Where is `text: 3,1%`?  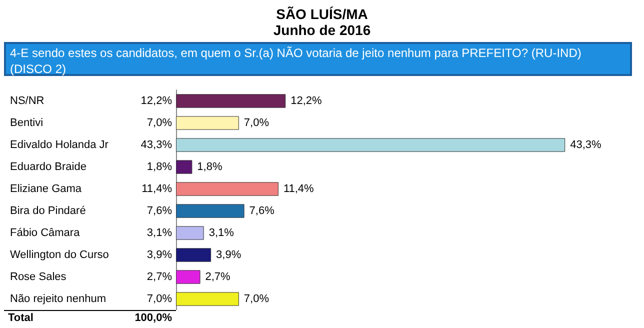 text: 3,1% is located at coordinates (221, 233).